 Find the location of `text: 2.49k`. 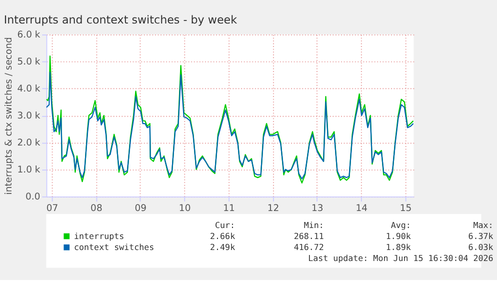

text: 2.49k is located at coordinates (223, 247).